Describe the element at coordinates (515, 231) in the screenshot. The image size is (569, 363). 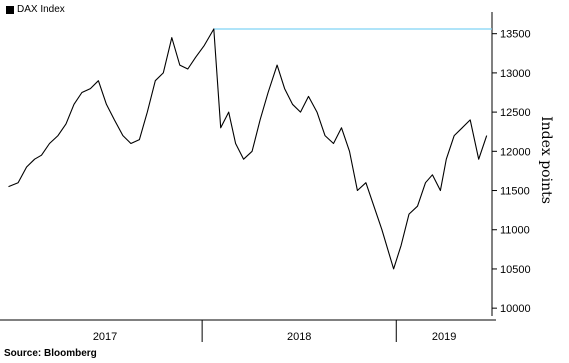
I see `y-tick-label: 11000` at that location.